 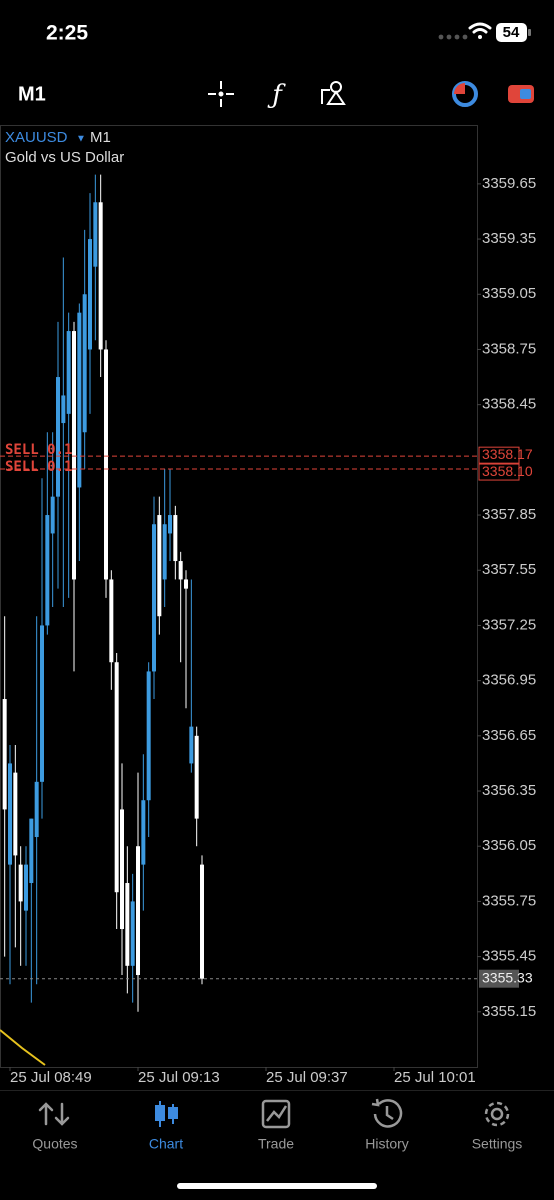 I want to click on chart-tab-icon, so click(x=166, y=1114).